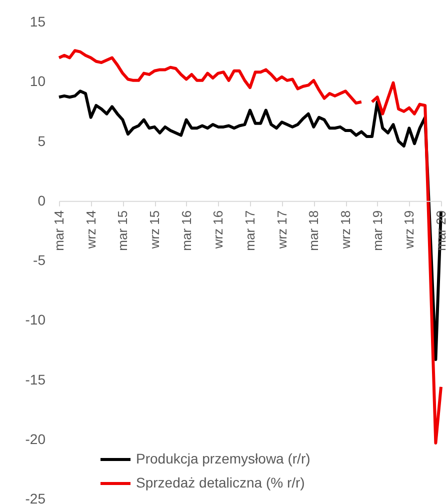 The height and width of the screenshot is (504, 446). I want to click on x-tick-label: wrz 14, so click(90, 230).